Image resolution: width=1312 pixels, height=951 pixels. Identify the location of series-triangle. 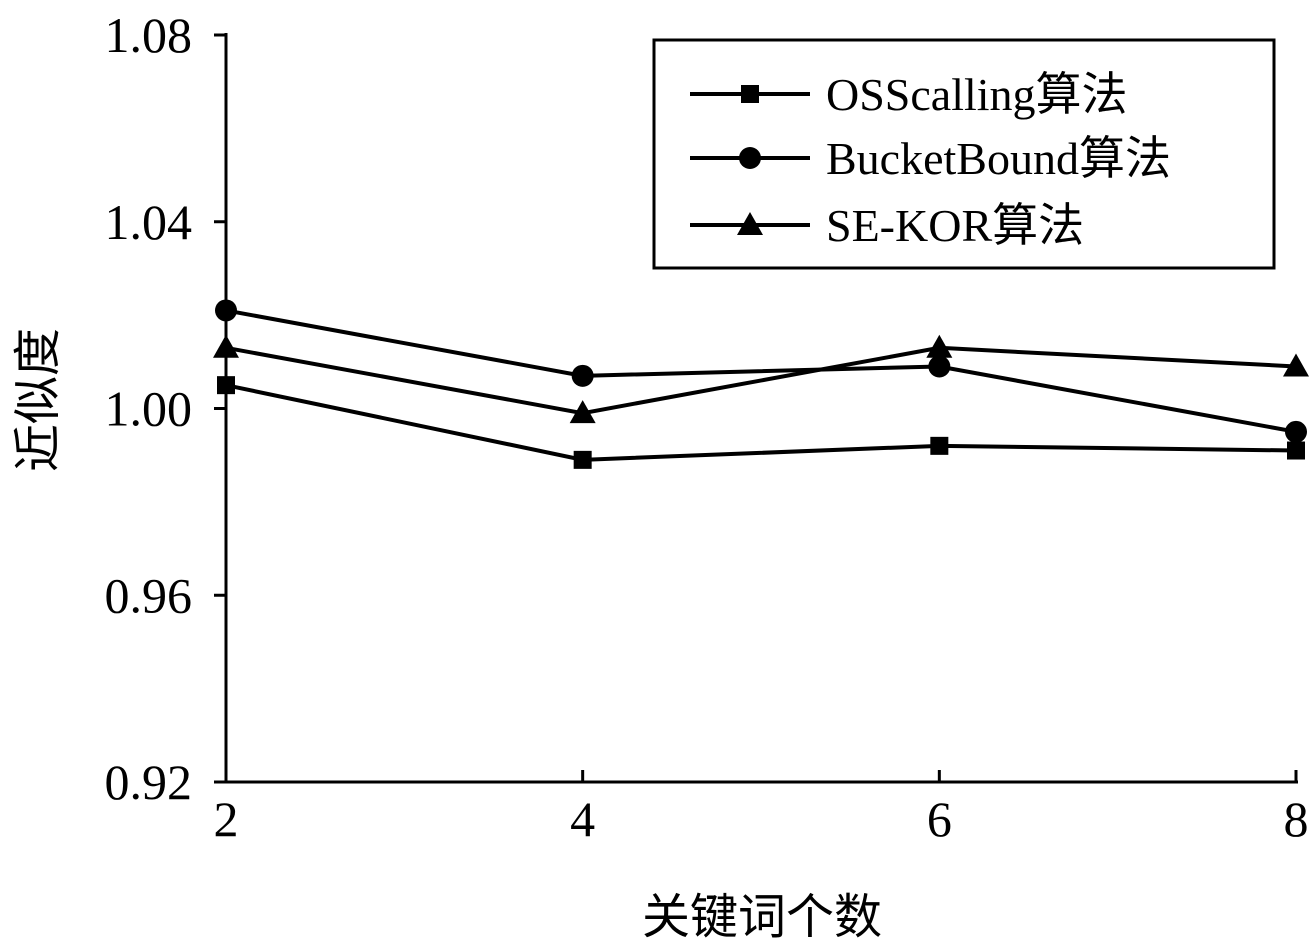
(761, 379).